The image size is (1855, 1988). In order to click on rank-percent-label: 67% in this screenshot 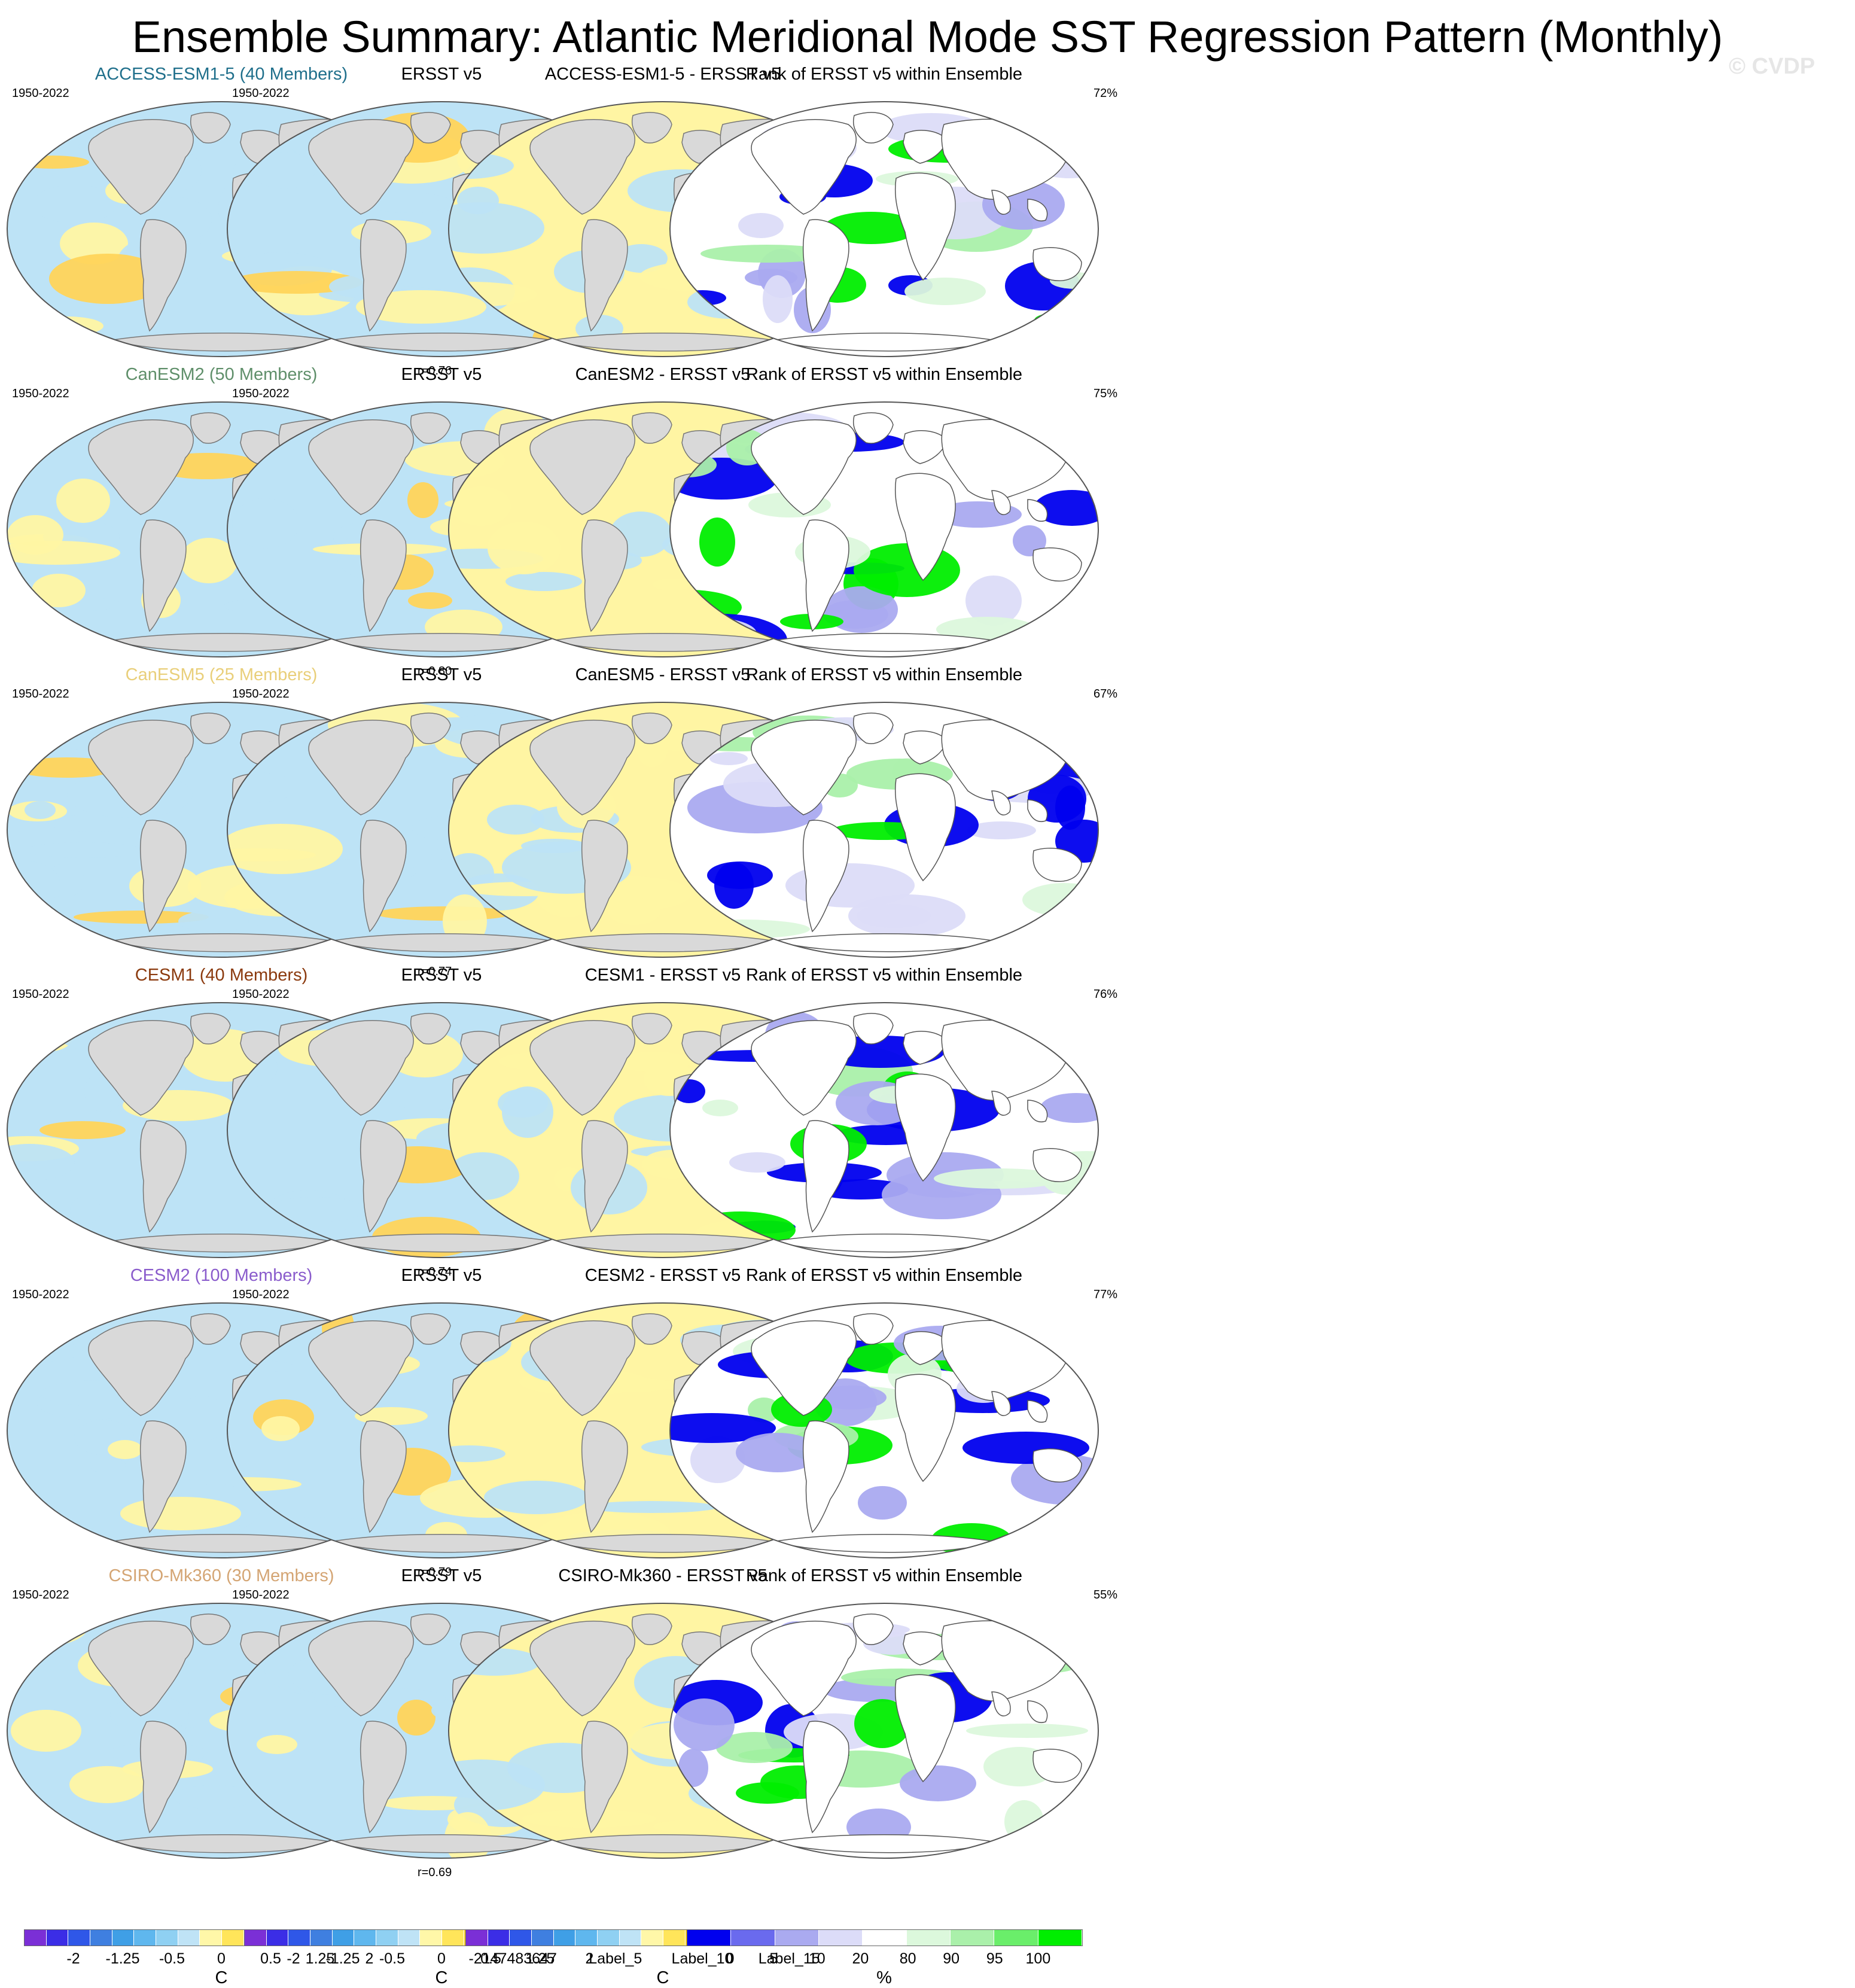, I will do `click(1105, 694)`.